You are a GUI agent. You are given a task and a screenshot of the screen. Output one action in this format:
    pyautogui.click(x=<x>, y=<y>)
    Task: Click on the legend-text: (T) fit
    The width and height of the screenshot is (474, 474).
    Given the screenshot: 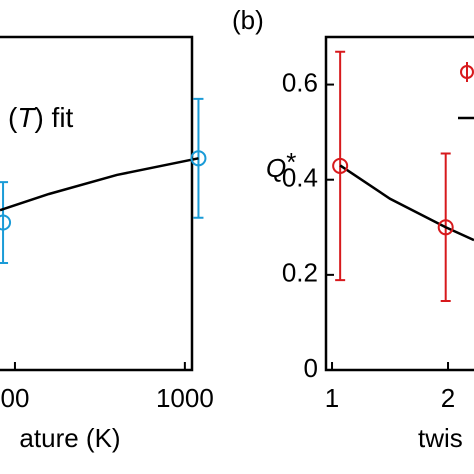 What is the action you would take?
    pyautogui.click(x=41, y=117)
    